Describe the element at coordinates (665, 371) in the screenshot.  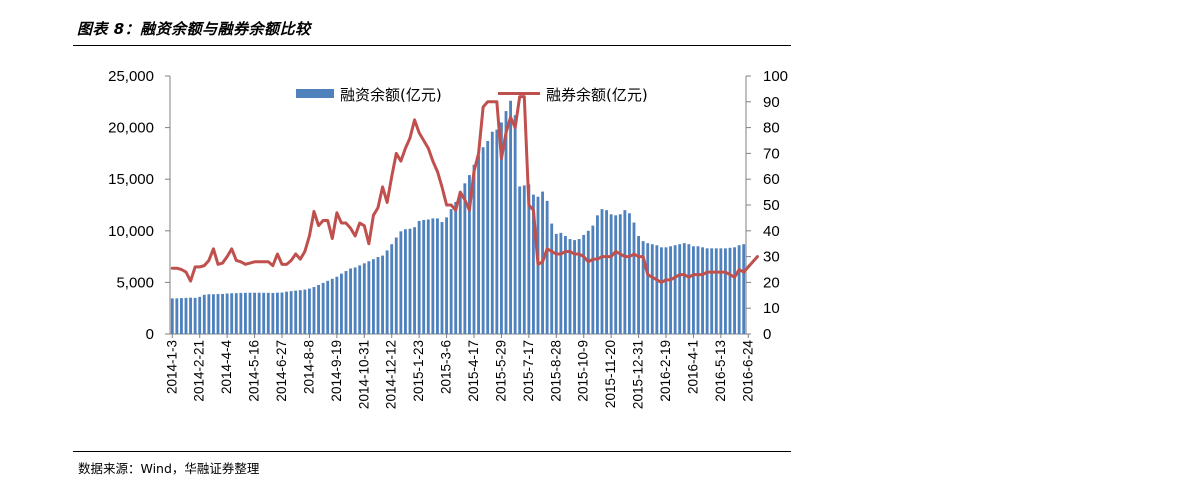
I see `x-axis-tick-label: 2016-2-19` at that location.